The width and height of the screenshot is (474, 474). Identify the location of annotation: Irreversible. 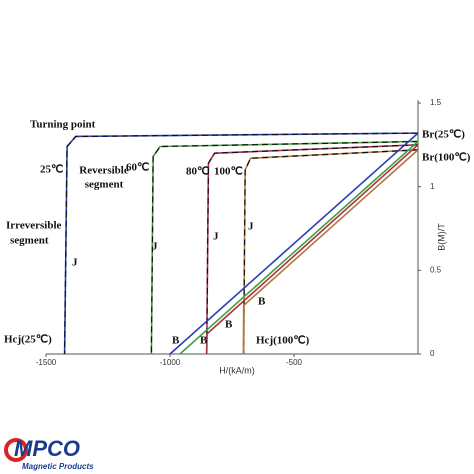
(34, 226).